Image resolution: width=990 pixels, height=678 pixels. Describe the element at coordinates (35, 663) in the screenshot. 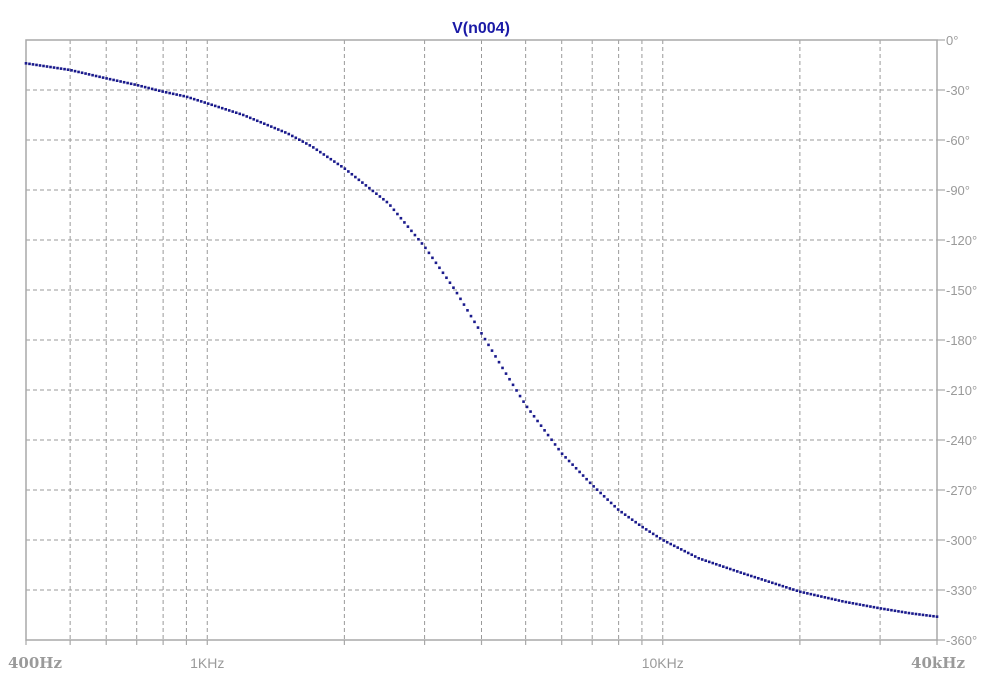

I see `x-tick-label: 400Hz` at that location.